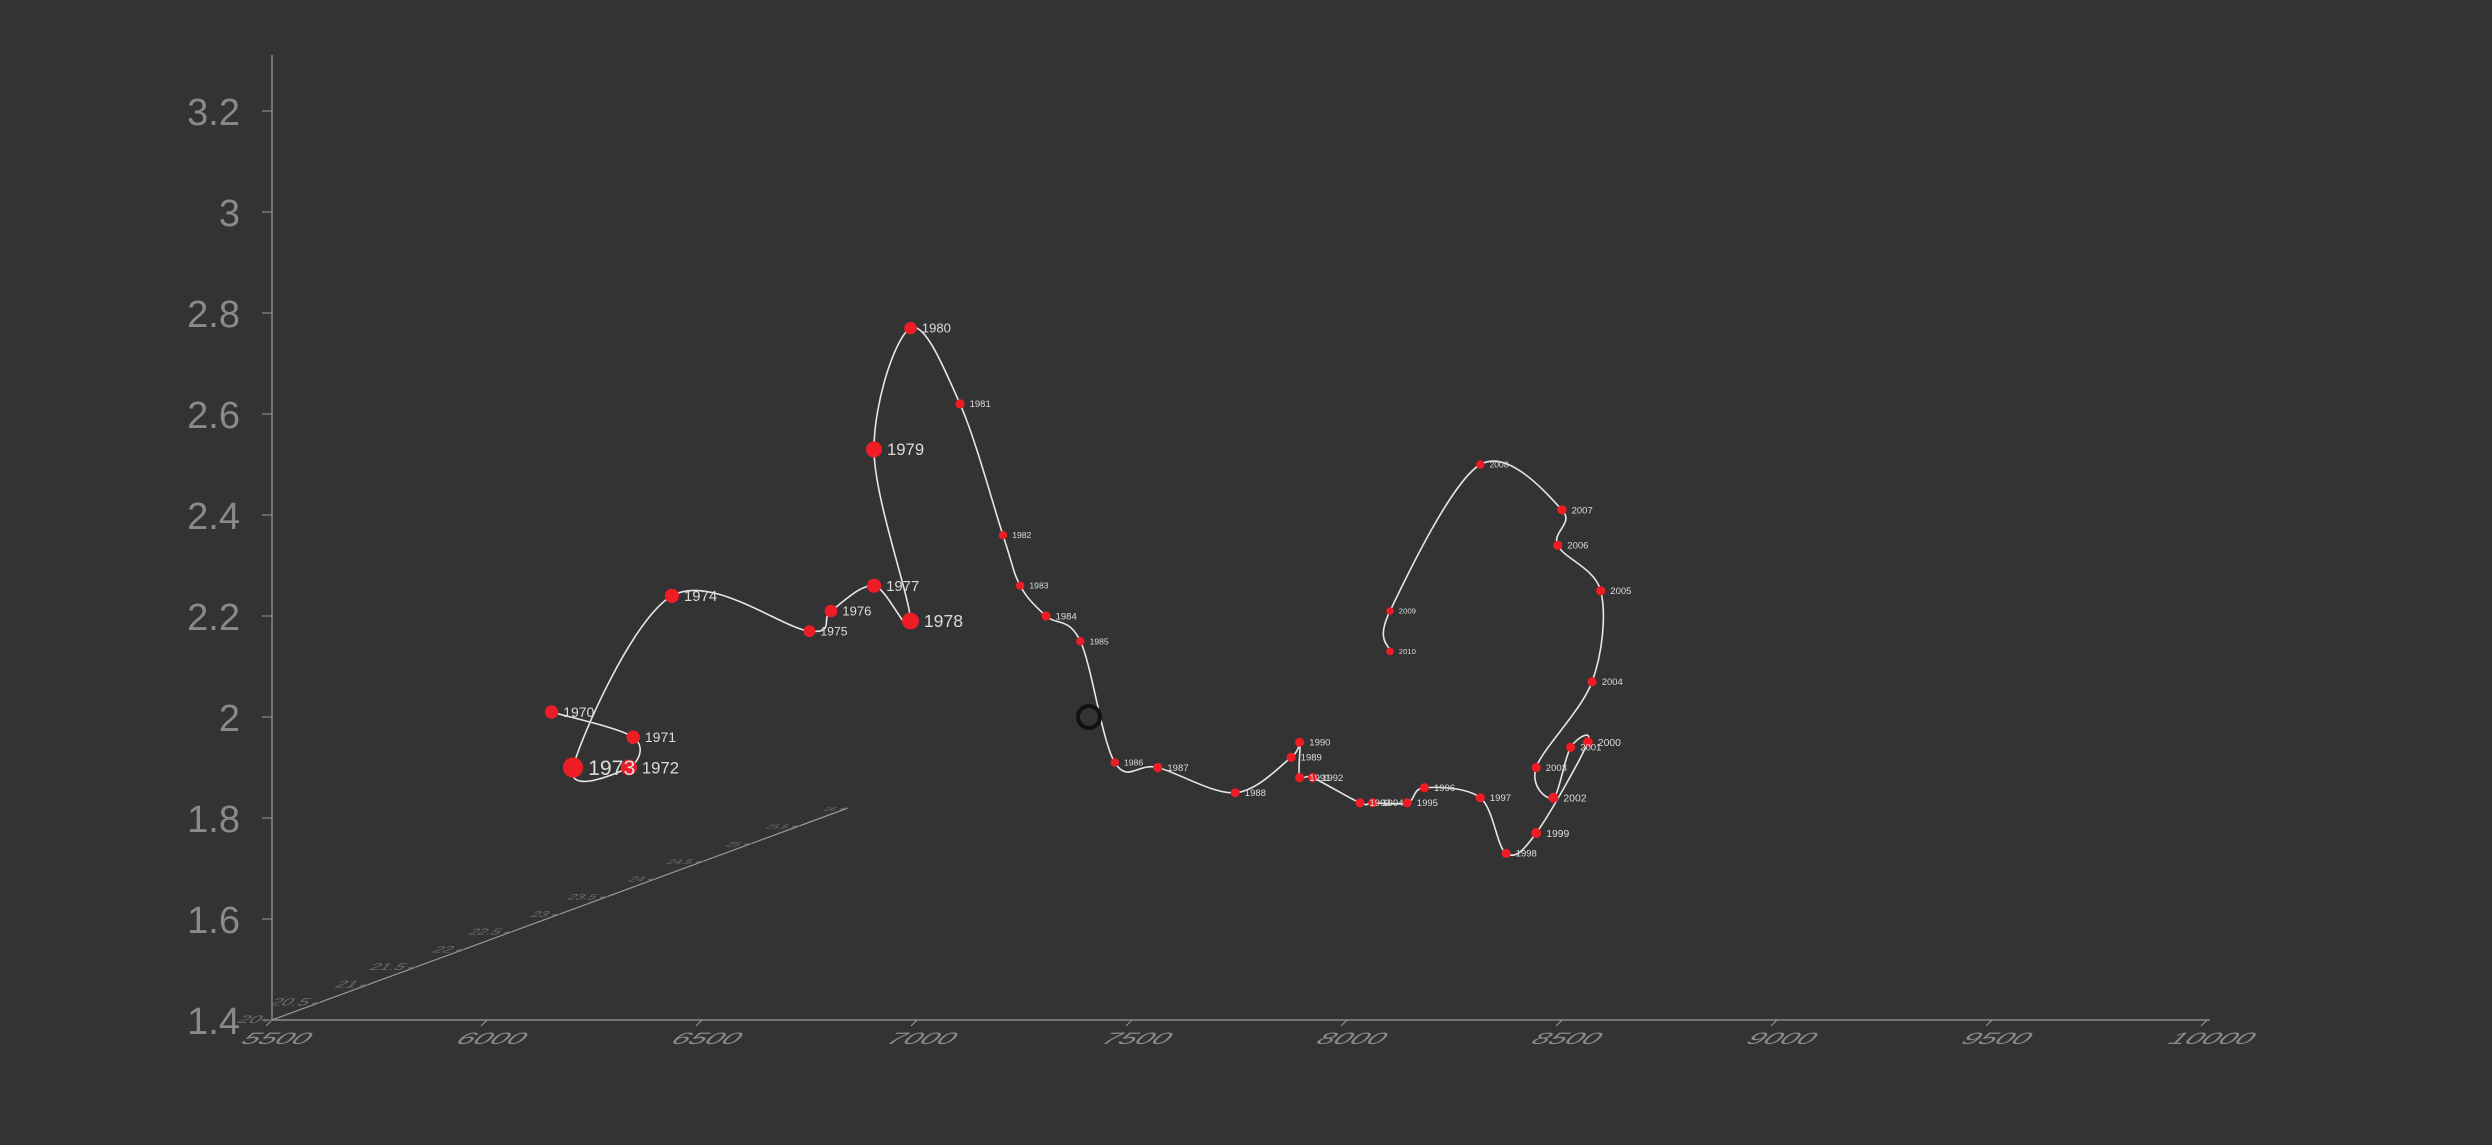 The image size is (2492, 1145). I want to click on y-tick-label: 3, so click(229, 214).